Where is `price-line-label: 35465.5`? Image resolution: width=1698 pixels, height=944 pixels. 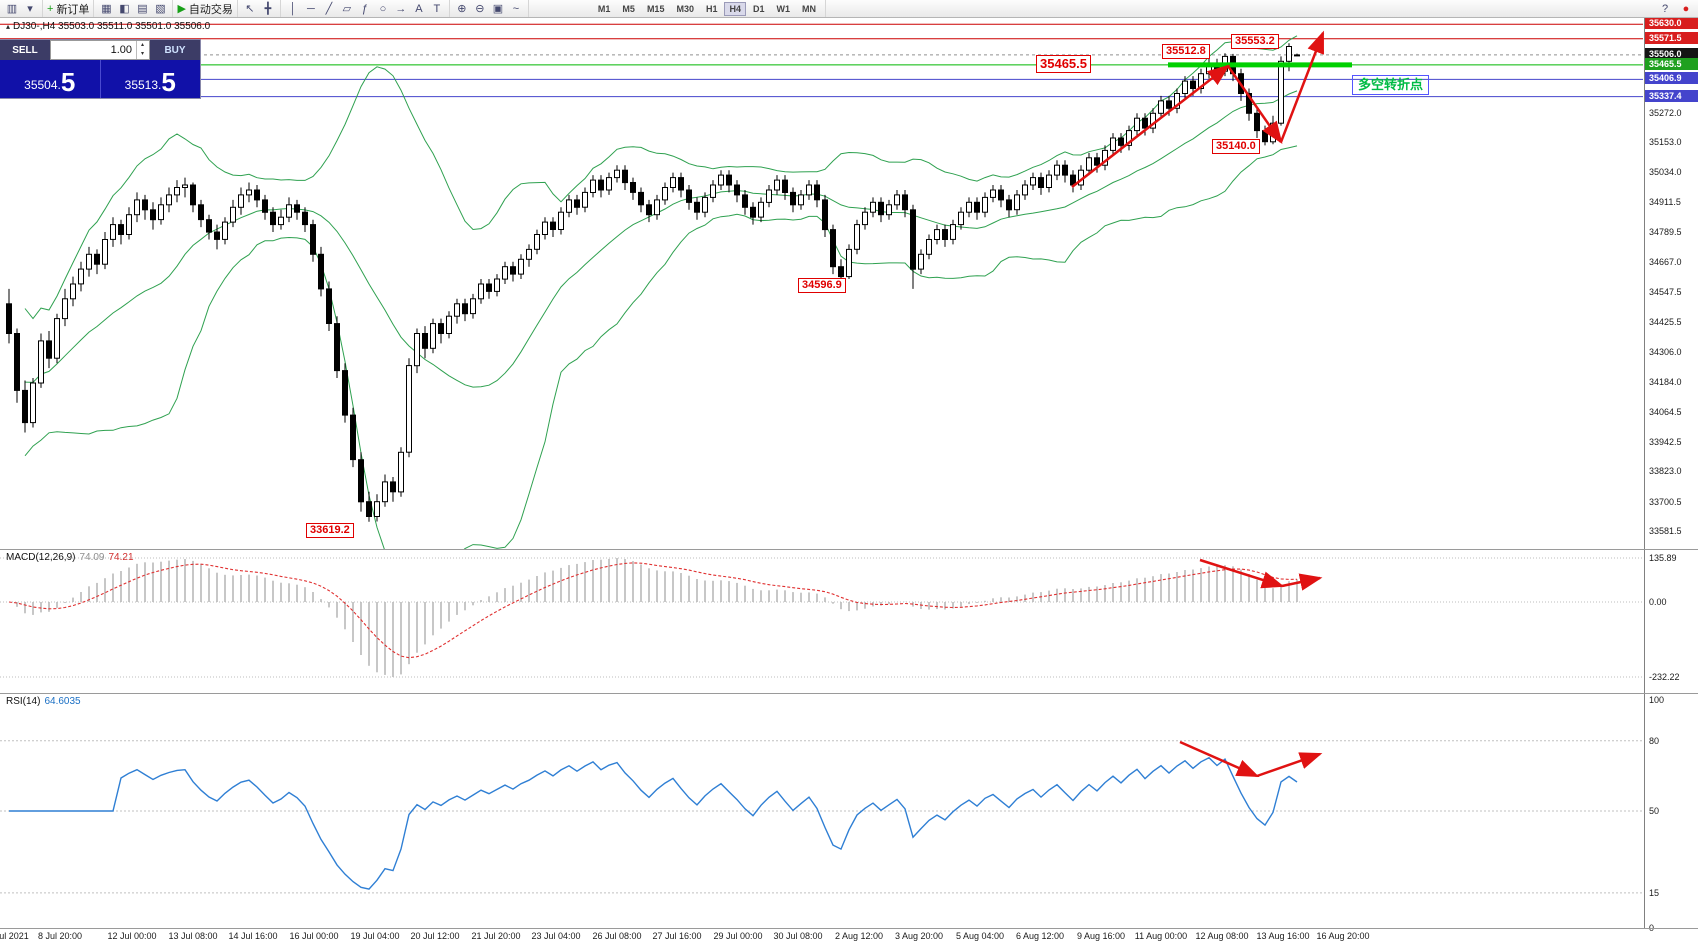
price-line-label: 35465.5 is located at coordinates (1671, 64).